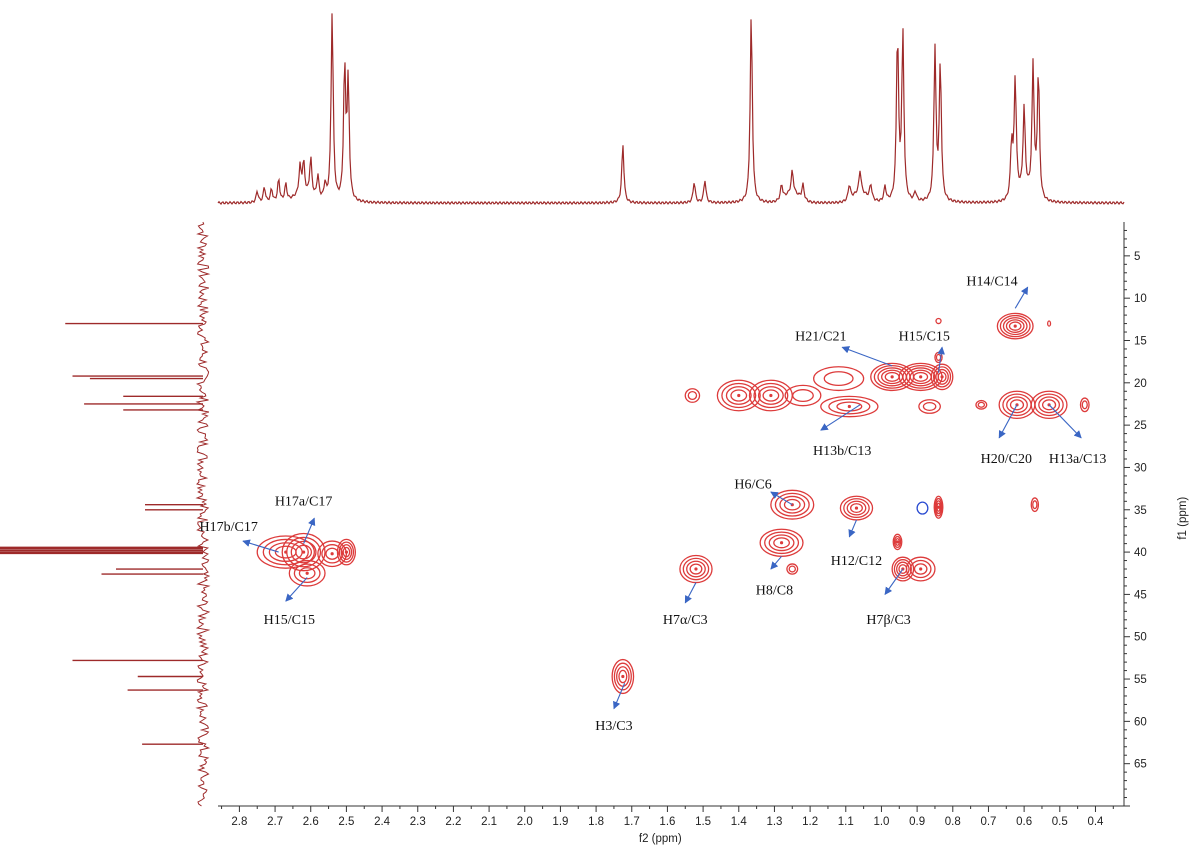 This screenshot has width=1194, height=847. What do you see at coordinates (304, 502) in the screenshot?
I see `annotation-label-12: H17a/C17` at bounding box center [304, 502].